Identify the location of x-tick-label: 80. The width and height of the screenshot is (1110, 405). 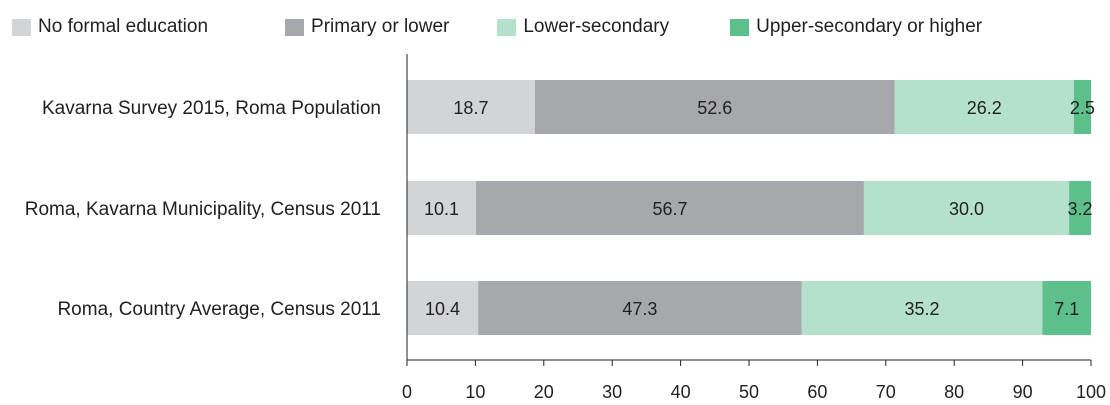
(954, 392).